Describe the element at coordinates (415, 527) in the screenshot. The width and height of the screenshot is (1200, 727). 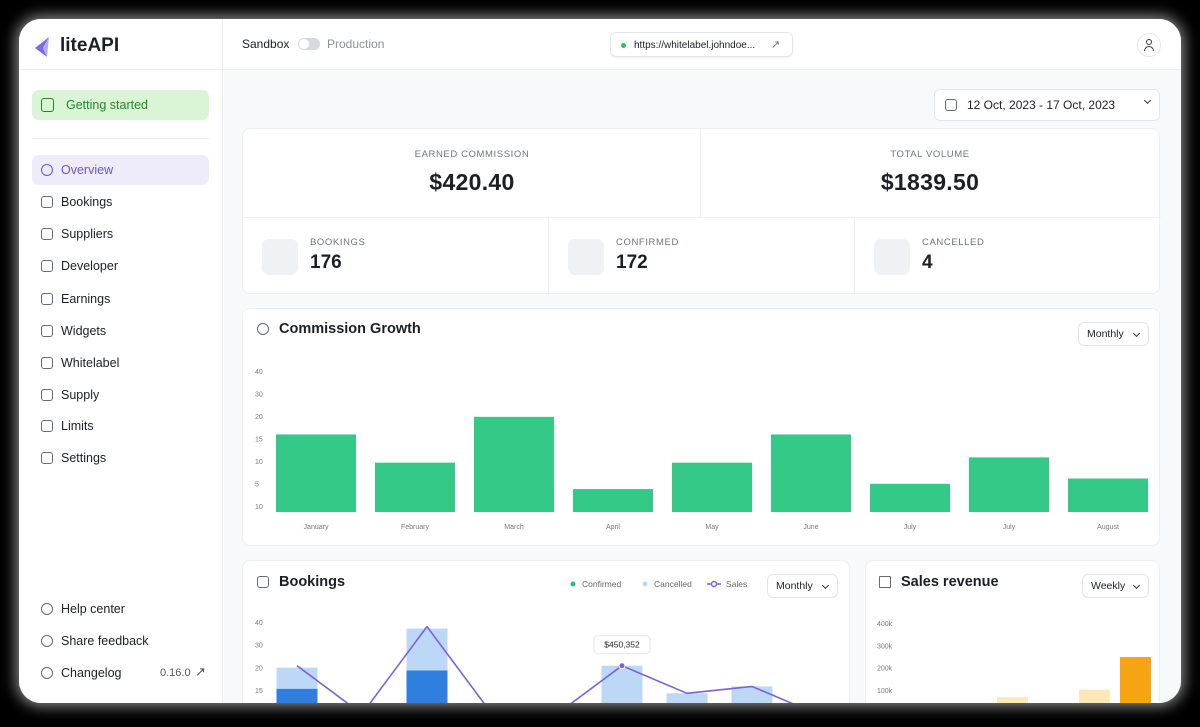
I see `x-tick-label: February` at that location.